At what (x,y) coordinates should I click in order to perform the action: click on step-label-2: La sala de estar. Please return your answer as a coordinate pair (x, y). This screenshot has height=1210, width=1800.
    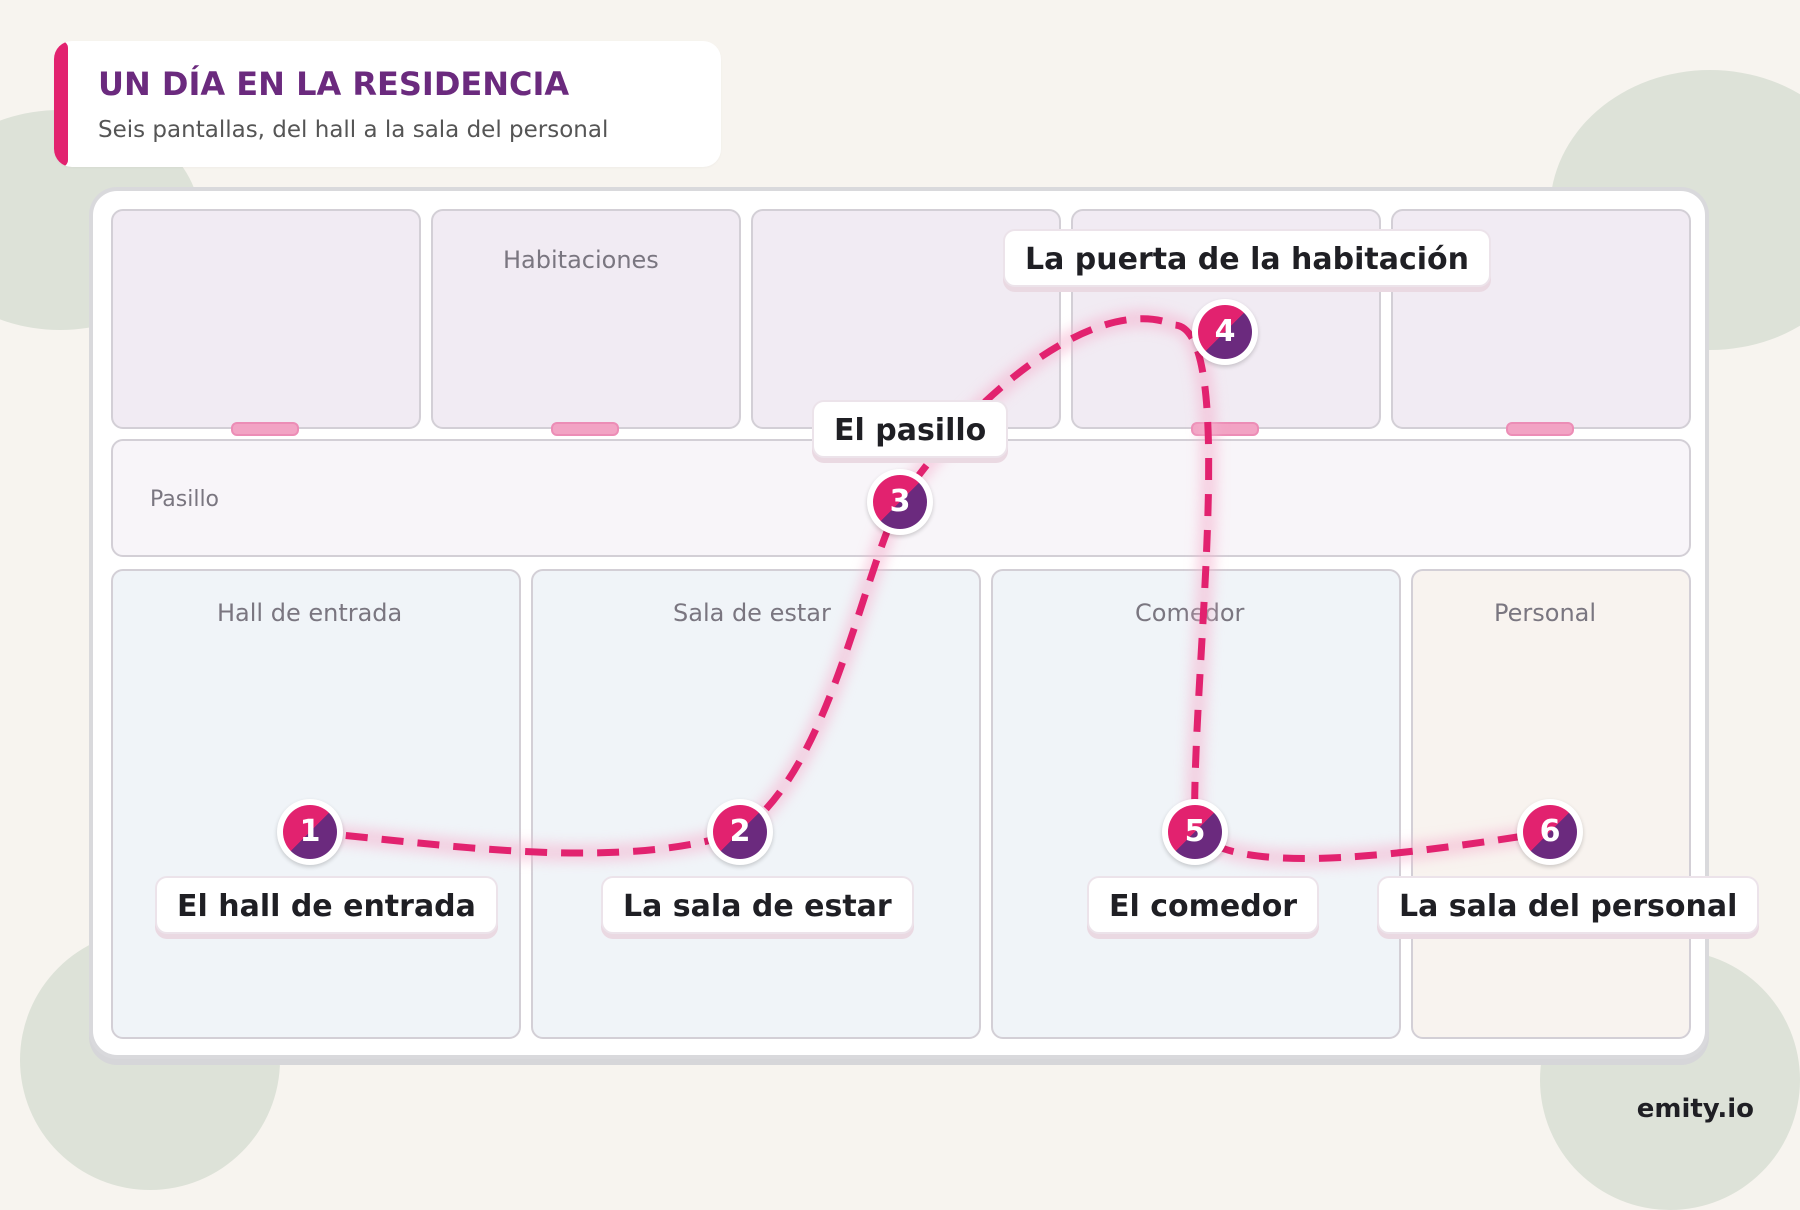
    Looking at the image, I should click on (757, 905).